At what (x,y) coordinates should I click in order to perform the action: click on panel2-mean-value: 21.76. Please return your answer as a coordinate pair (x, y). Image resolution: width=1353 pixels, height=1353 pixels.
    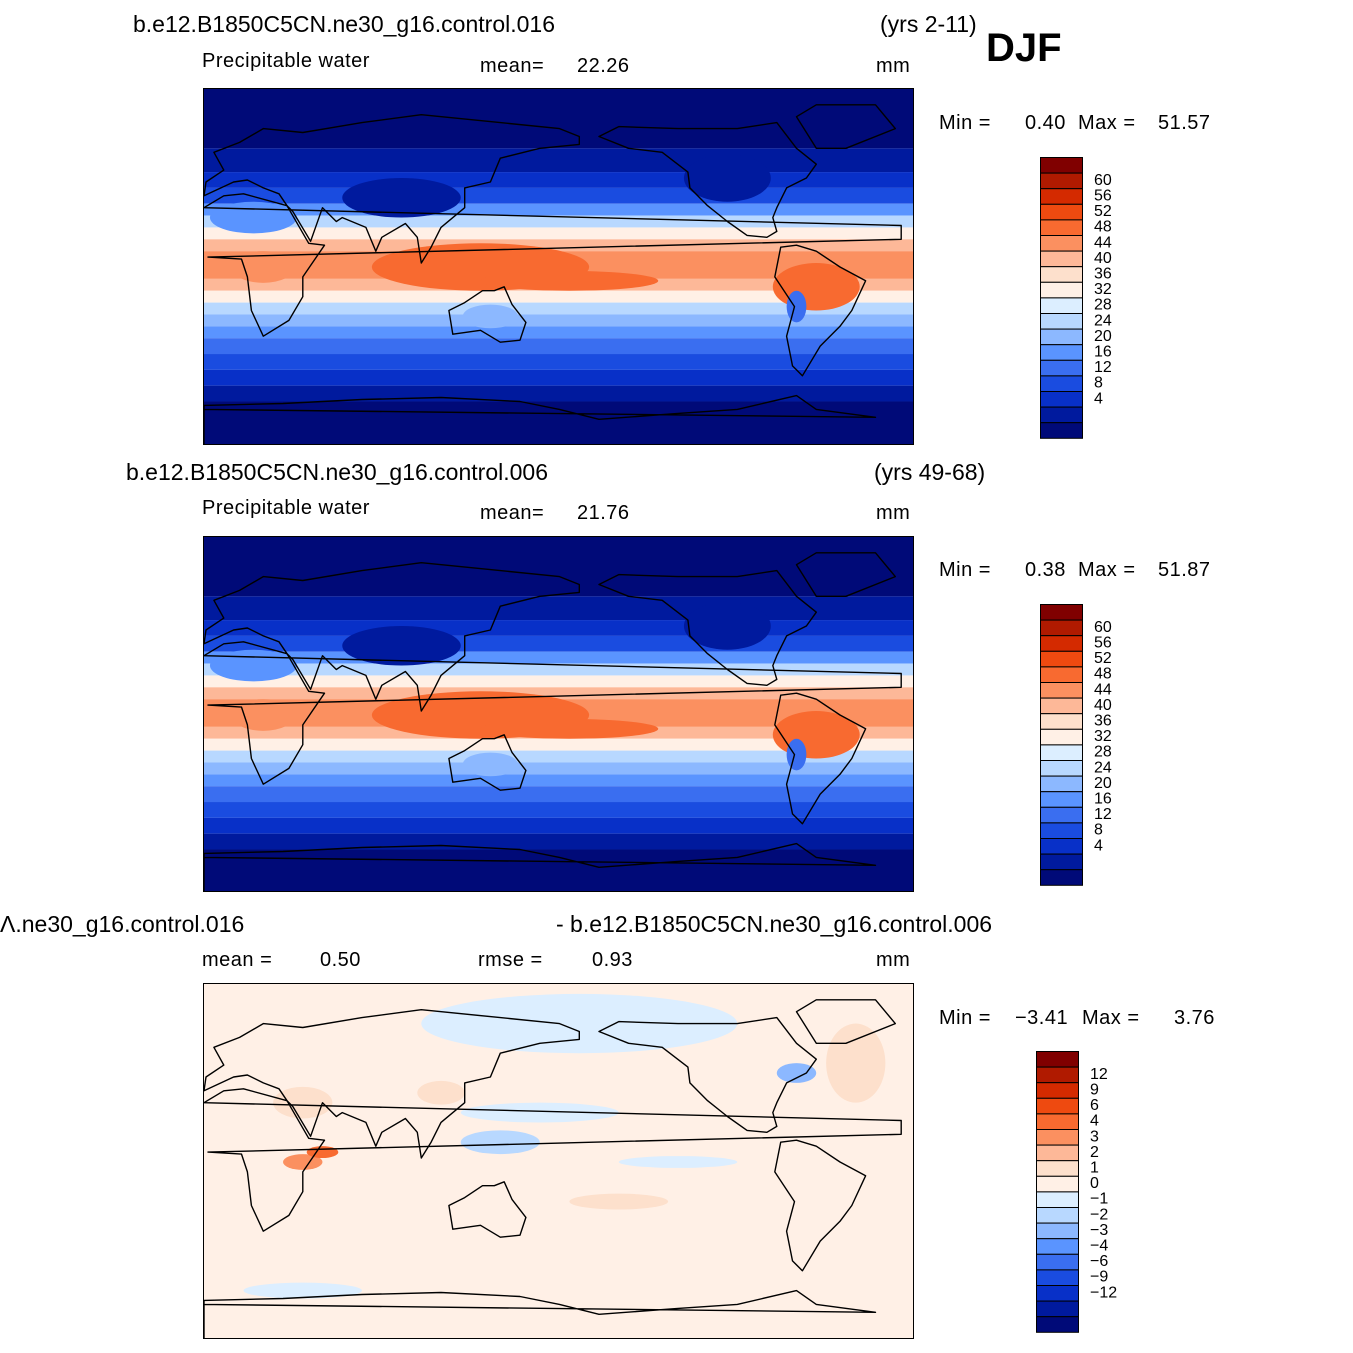
    Looking at the image, I should click on (603, 513).